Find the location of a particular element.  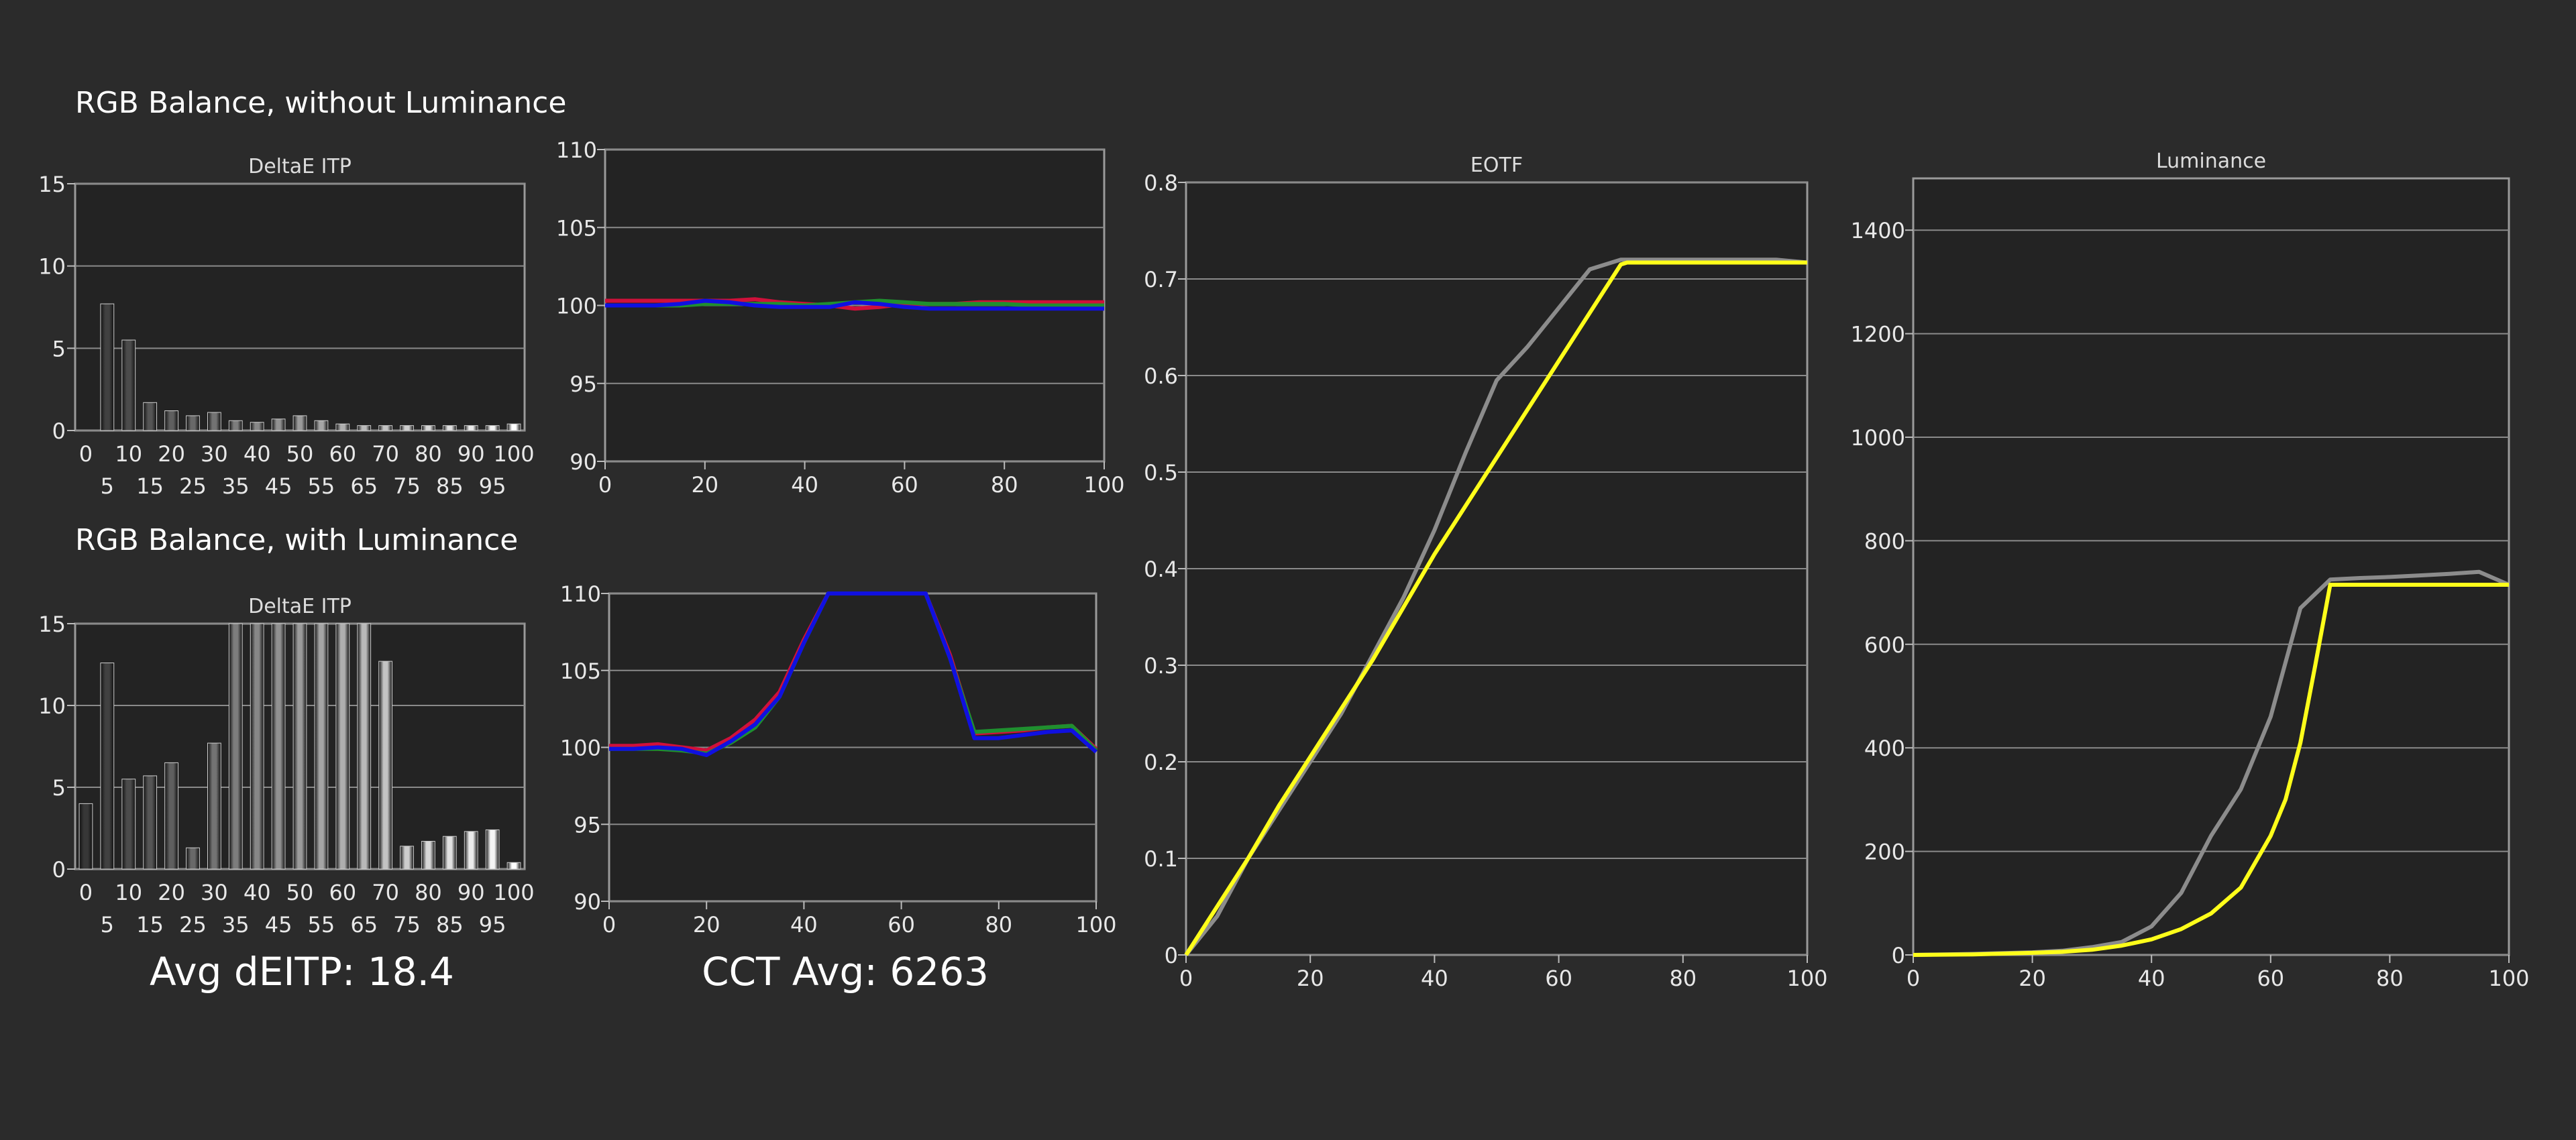

chart-title: EOTF is located at coordinates (1496, 165).